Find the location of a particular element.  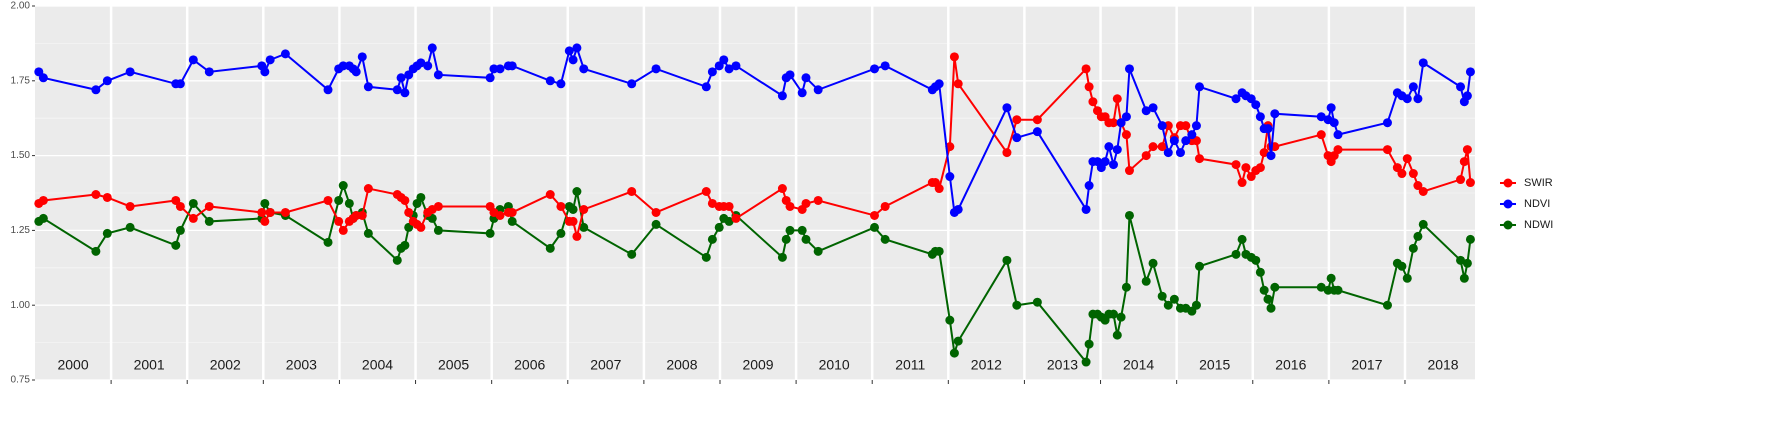

year-label: 2012 is located at coordinates (986, 365).